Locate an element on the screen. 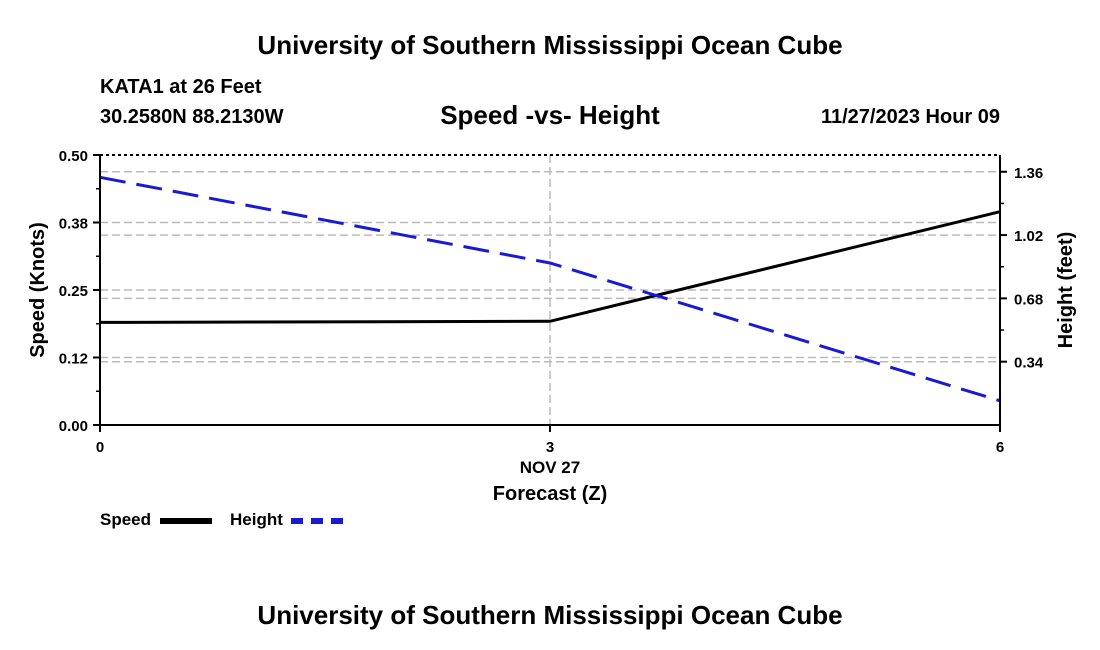 This screenshot has height=650, width=1100. left-tick-label: 0.38 is located at coordinates (73, 224).